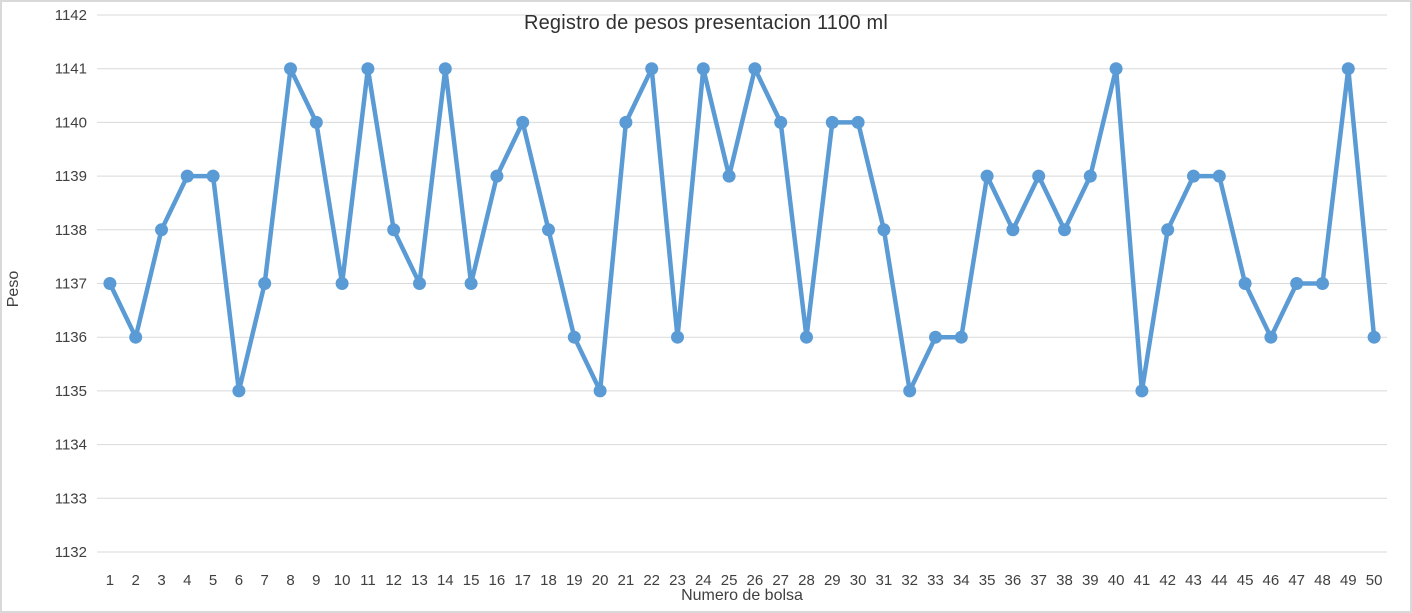  Describe the element at coordinates (71, 284) in the screenshot. I see `y-tick-label: 1137` at that location.